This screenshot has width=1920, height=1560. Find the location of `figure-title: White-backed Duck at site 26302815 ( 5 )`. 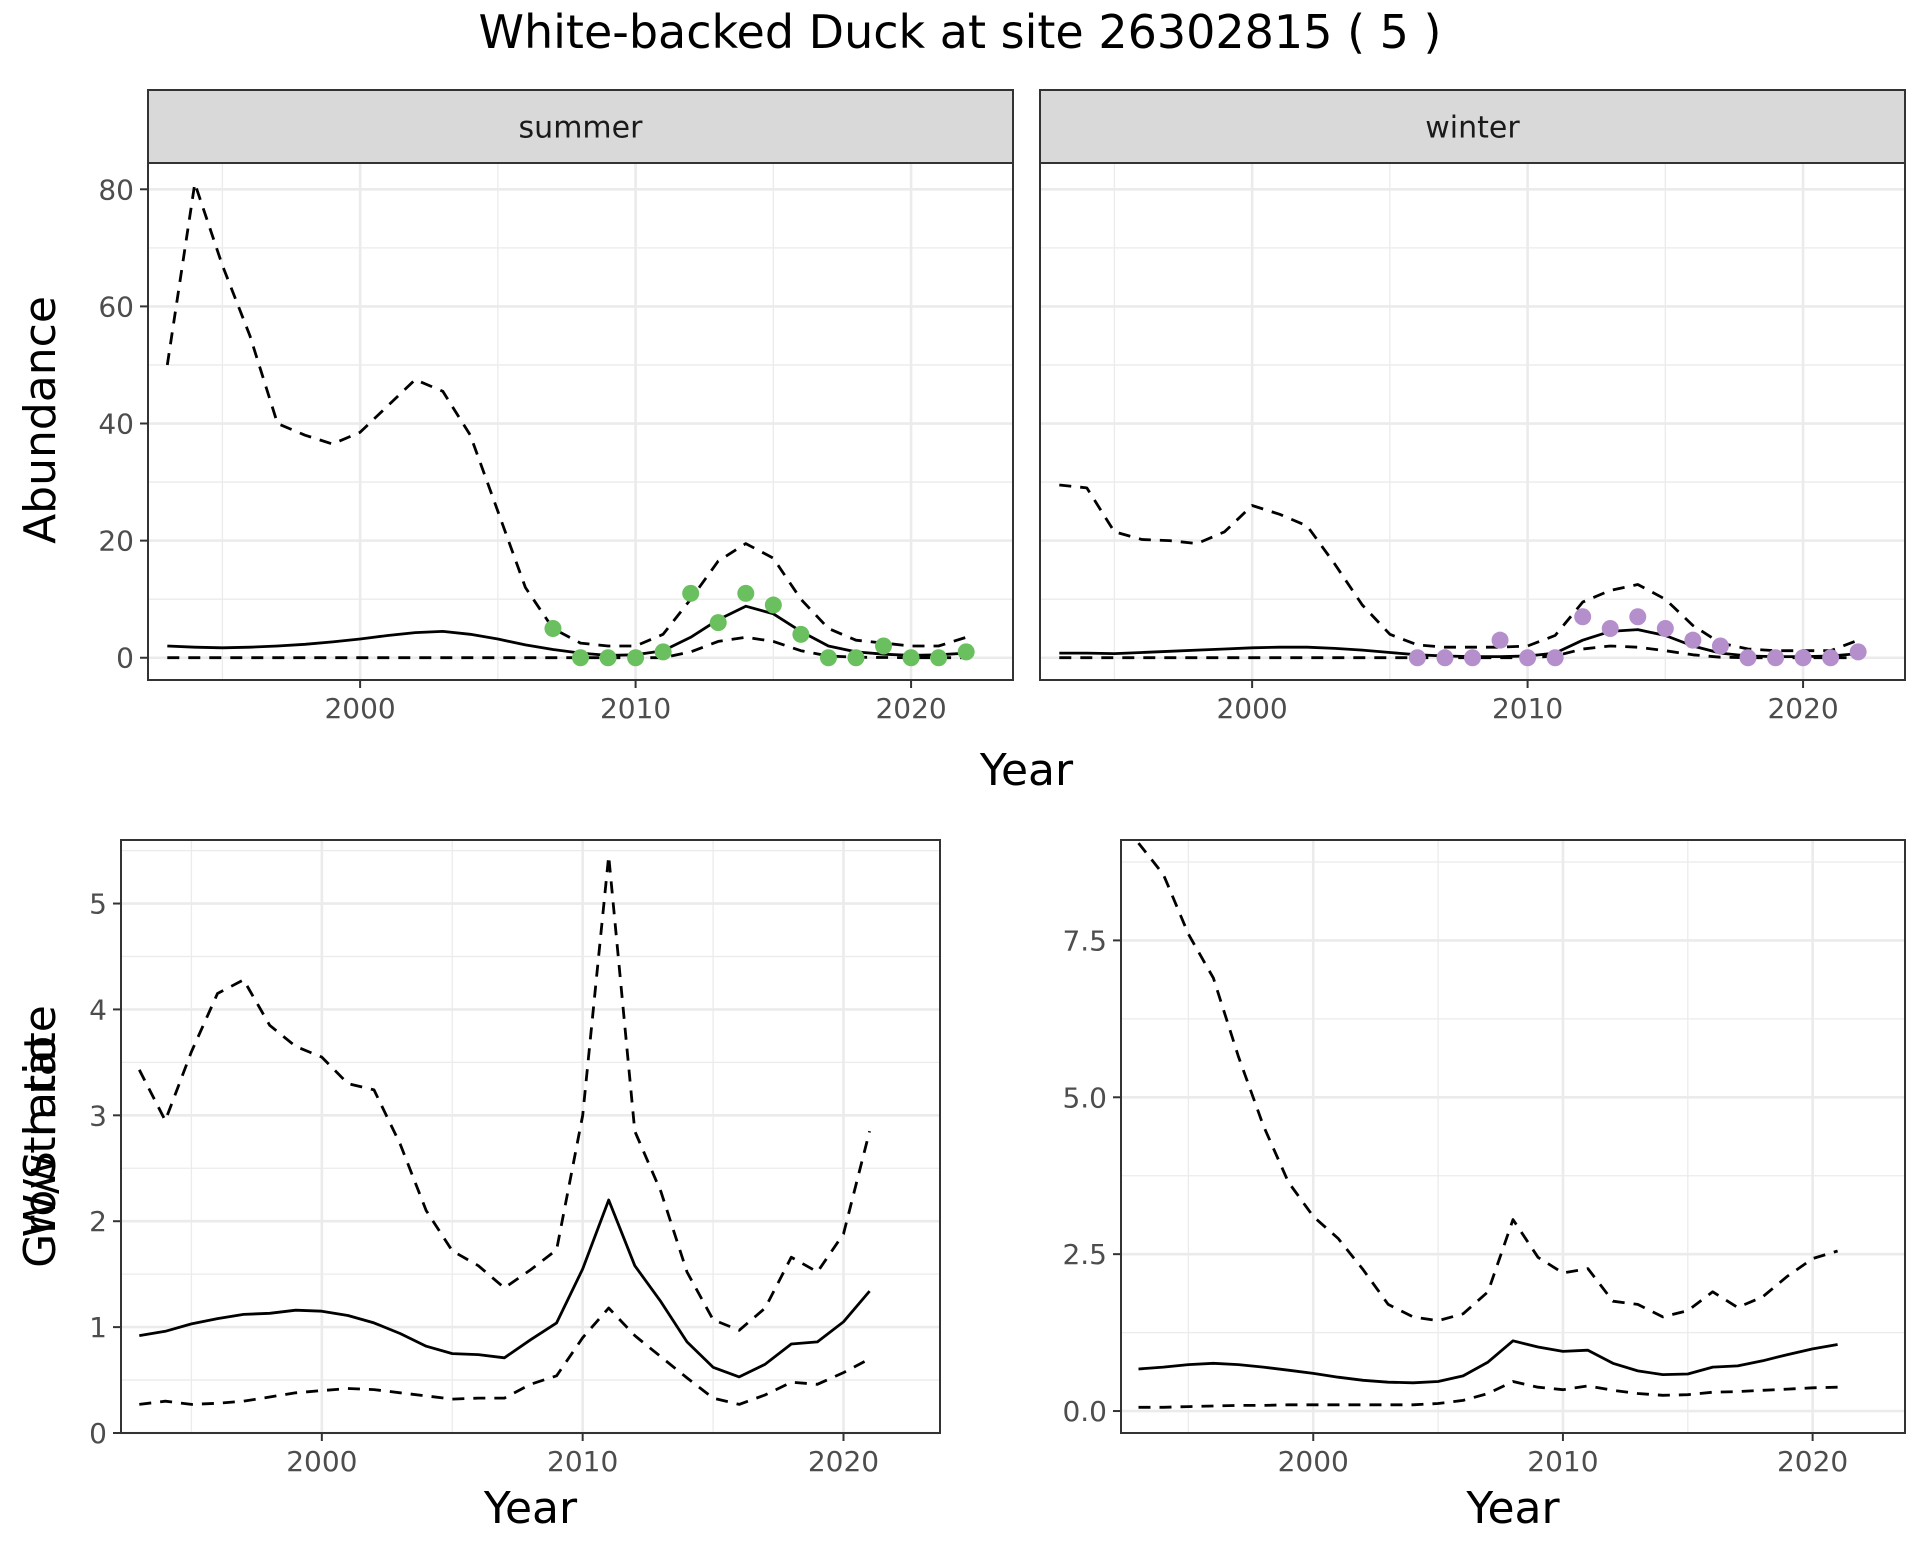

figure-title: White-backed Duck at site 26302815 ( 5 ) is located at coordinates (960, 32).